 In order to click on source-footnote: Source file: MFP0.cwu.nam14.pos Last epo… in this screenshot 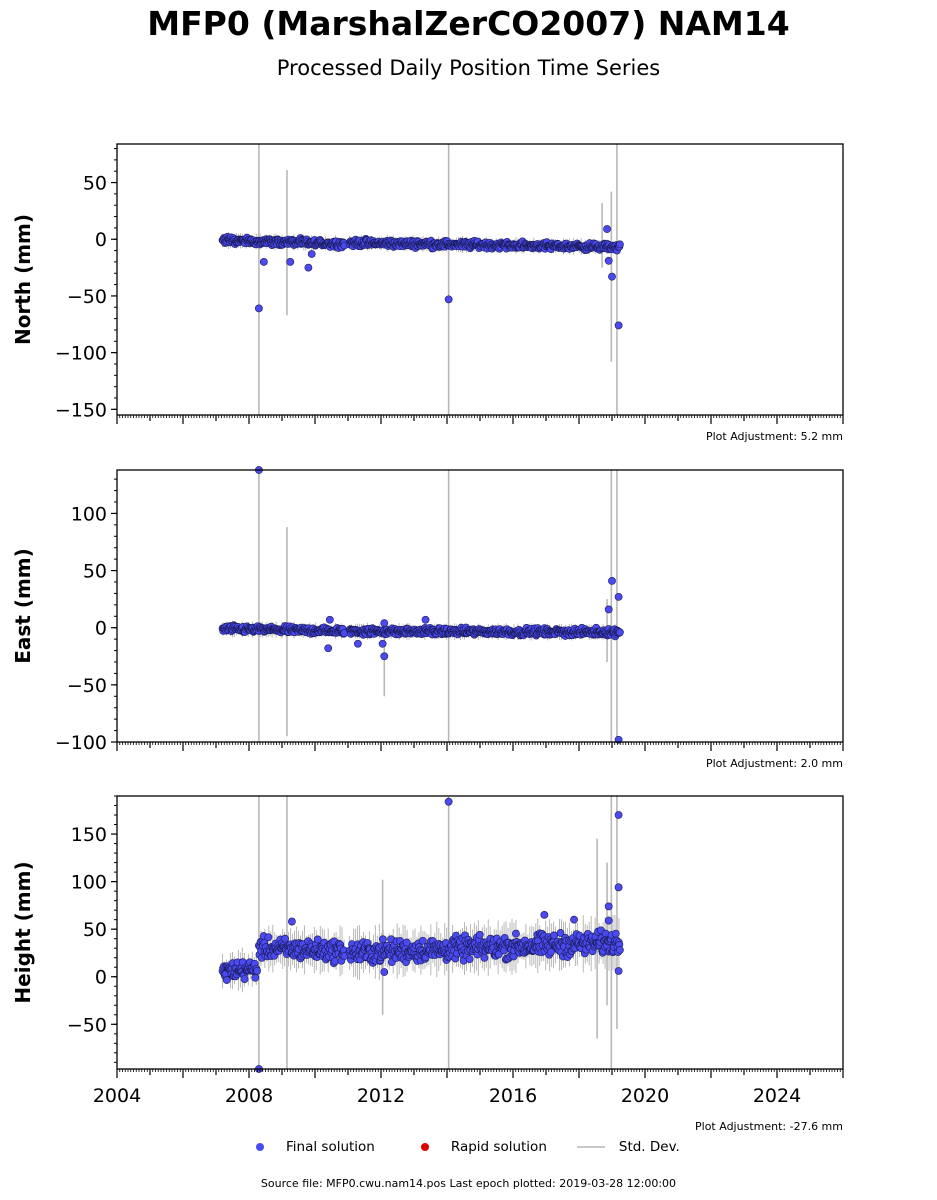, I will do `click(468, 1183)`.